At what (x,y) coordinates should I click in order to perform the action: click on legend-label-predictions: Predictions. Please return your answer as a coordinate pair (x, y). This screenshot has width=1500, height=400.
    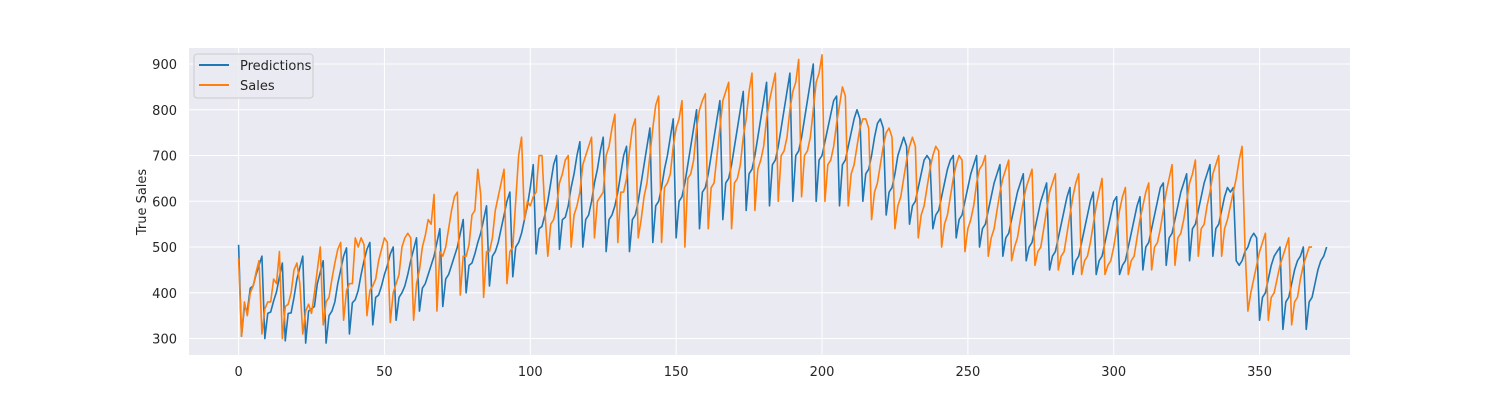
    Looking at the image, I should click on (276, 66).